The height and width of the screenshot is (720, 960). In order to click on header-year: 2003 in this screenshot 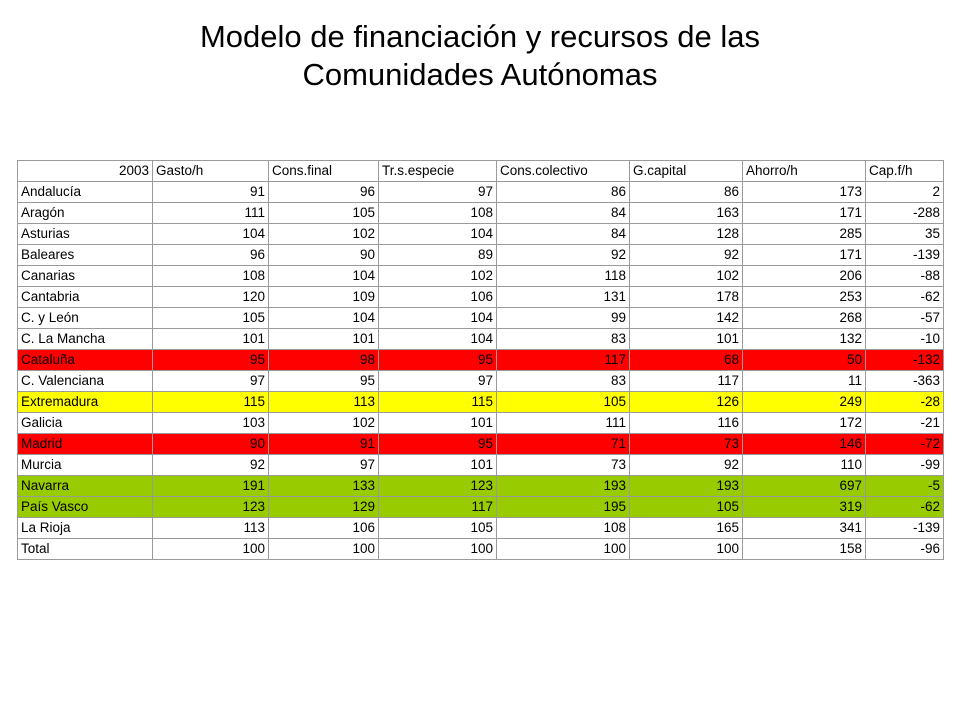, I will do `click(85, 171)`.